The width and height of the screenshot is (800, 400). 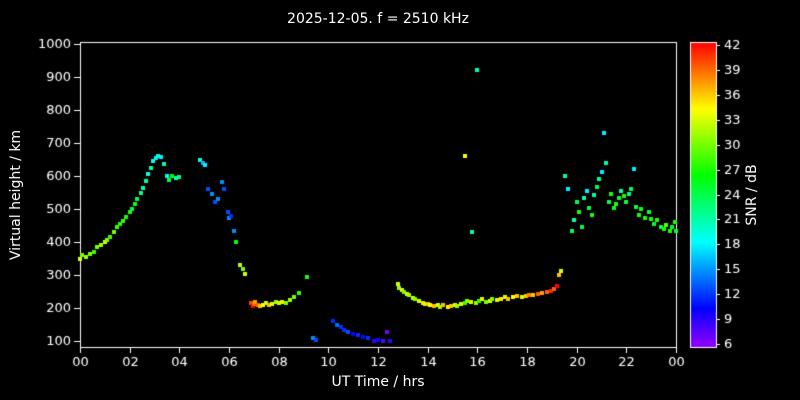 What do you see at coordinates (16, 195) in the screenshot?
I see `y-axis-label: Virtual height / km` at bounding box center [16, 195].